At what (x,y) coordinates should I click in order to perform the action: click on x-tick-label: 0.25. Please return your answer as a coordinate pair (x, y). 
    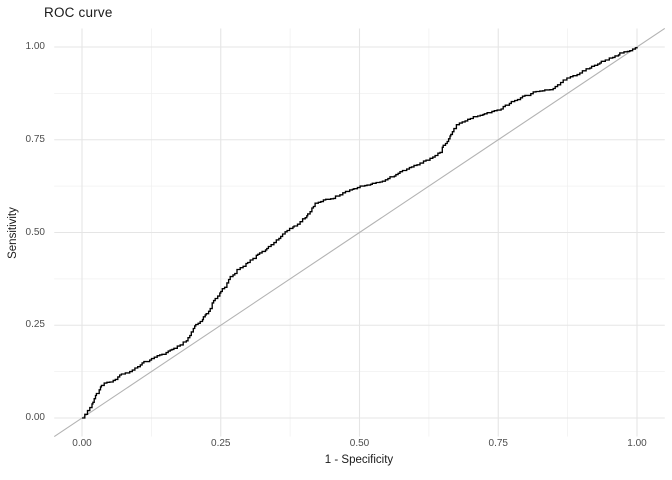
    Looking at the image, I should click on (221, 443).